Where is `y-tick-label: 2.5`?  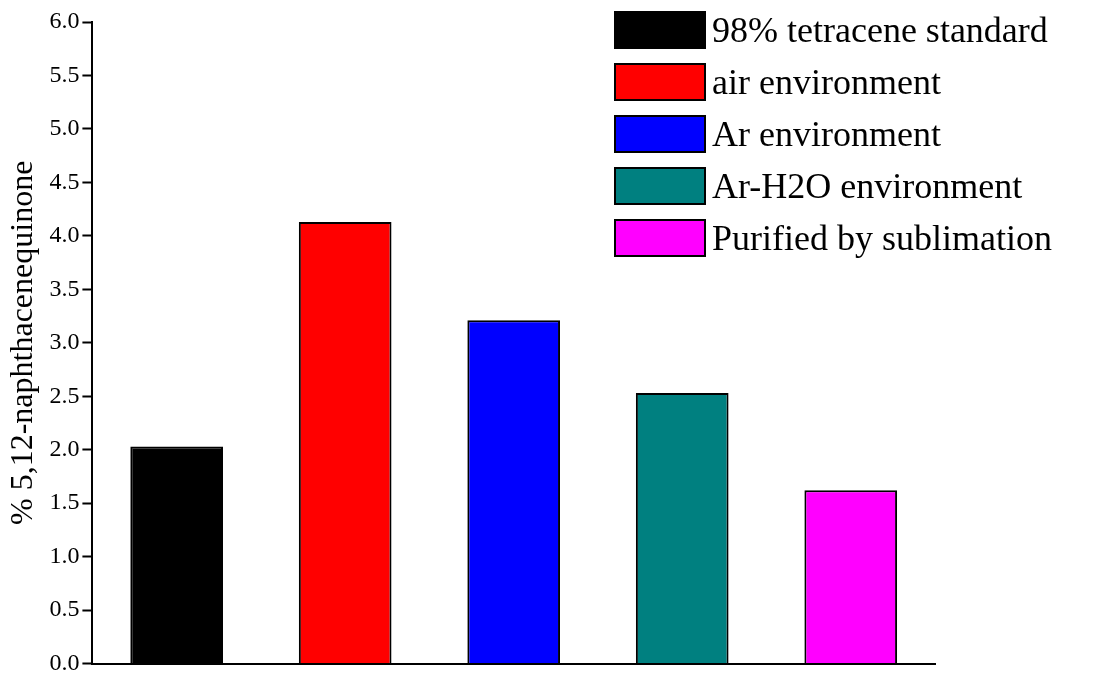
y-tick-label: 2.5 is located at coordinates (64, 394).